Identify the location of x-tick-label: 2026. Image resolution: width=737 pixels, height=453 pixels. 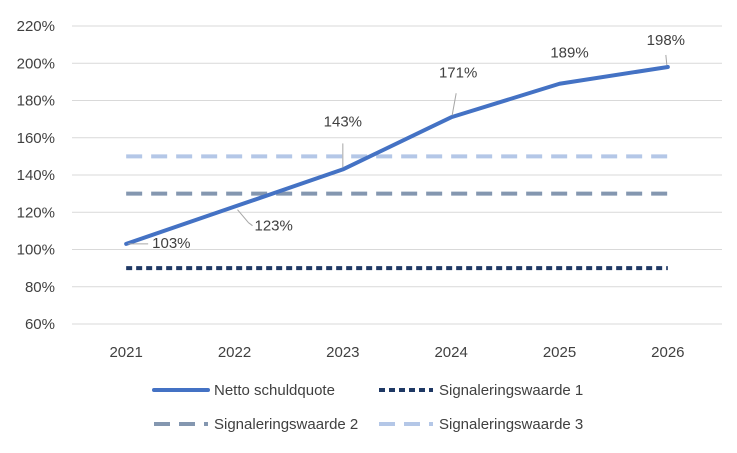
(667, 352).